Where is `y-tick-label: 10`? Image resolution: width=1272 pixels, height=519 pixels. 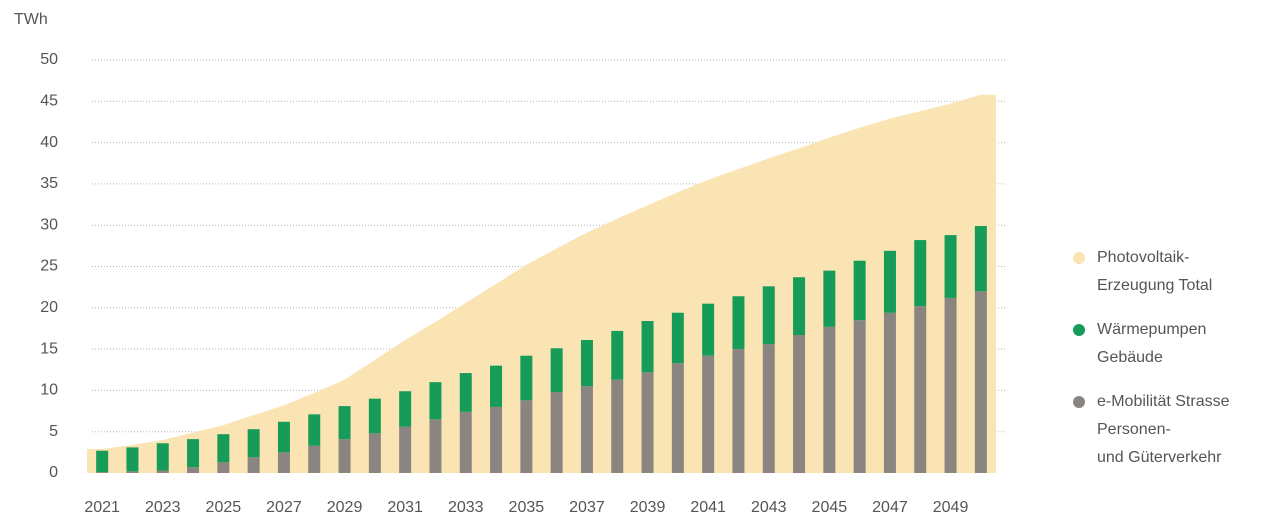
y-tick-label: 10 is located at coordinates (49, 390).